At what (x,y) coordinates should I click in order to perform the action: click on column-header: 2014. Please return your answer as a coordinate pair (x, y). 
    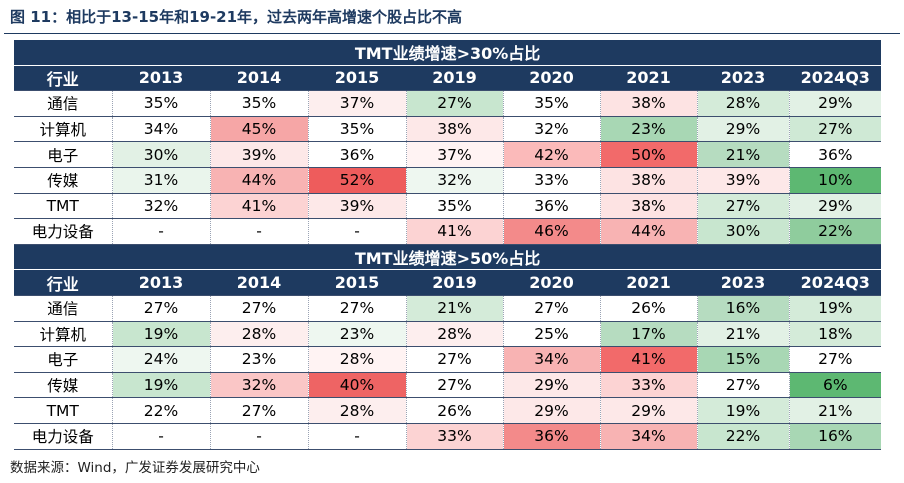
    Looking at the image, I should click on (259, 78).